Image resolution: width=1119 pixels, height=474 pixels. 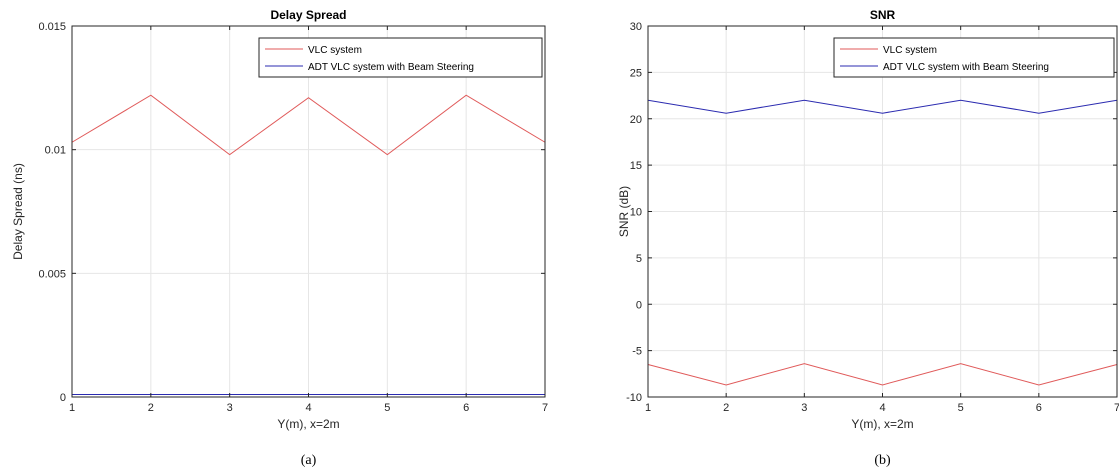 I want to click on y-tick-label: 0.01, so click(x=55, y=151).